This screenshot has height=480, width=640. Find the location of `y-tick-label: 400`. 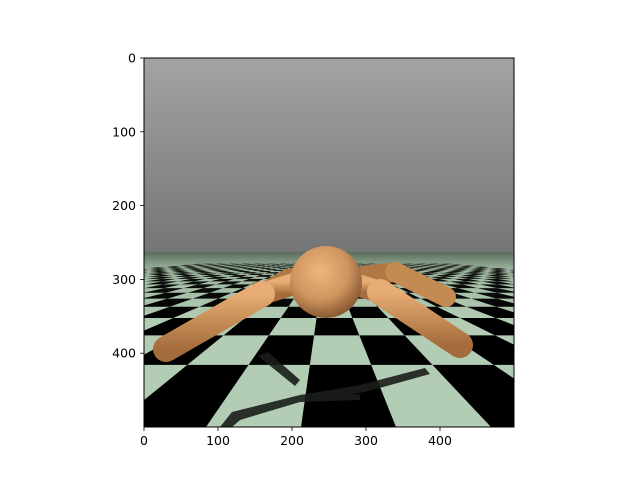

y-tick-label: 400 is located at coordinates (124, 353).